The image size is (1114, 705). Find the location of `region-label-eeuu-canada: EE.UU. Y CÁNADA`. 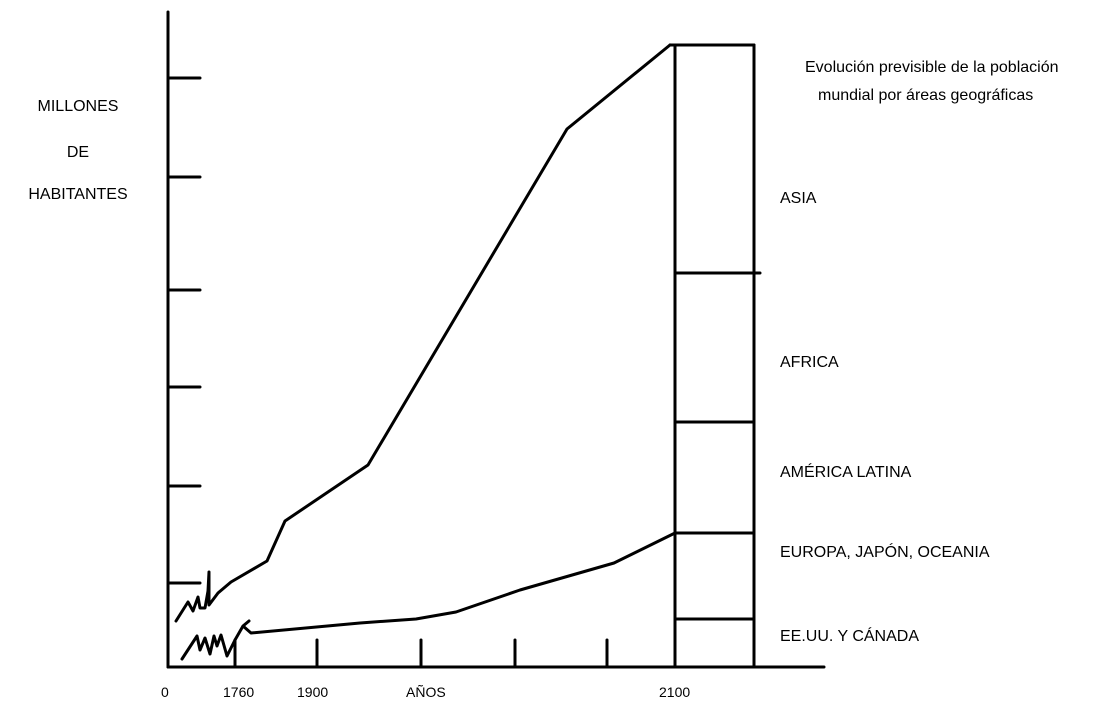

region-label-eeuu-canada: EE.UU. Y CÁNADA is located at coordinates (849, 635).